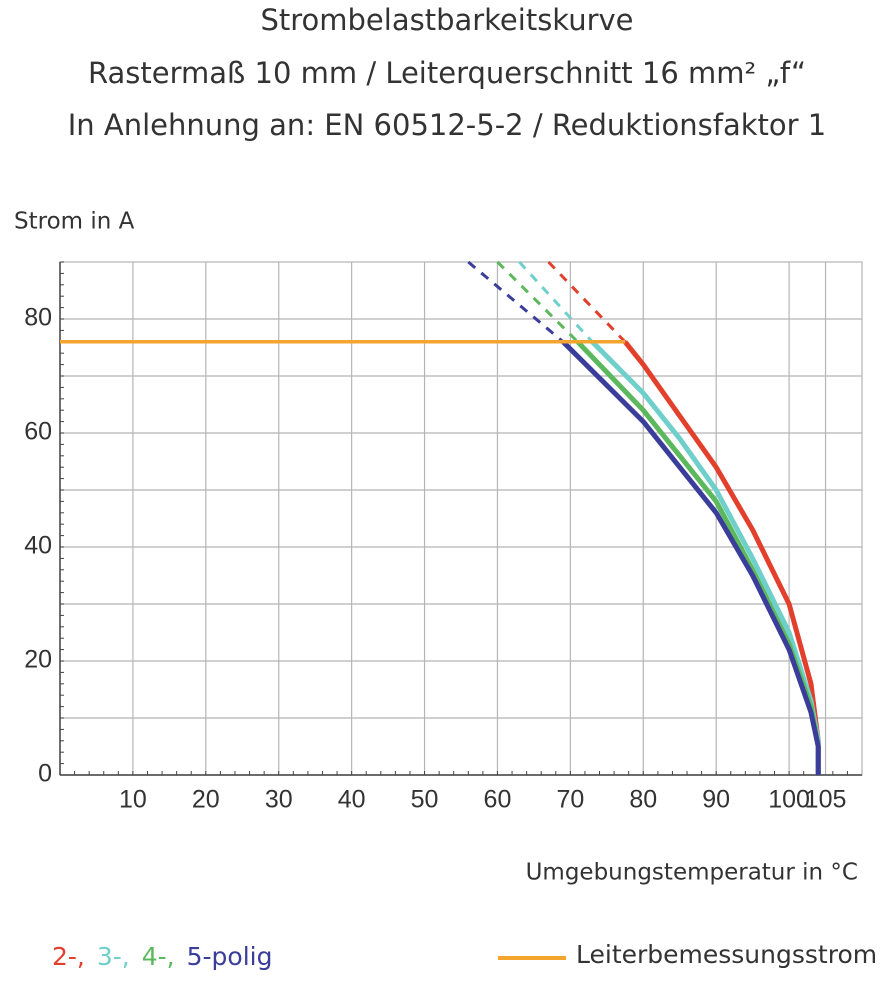 The width and height of the screenshot is (894, 1000). Describe the element at coordinates (133, 800) in the screenshot. I see `x-tick-label: 10` at that location.